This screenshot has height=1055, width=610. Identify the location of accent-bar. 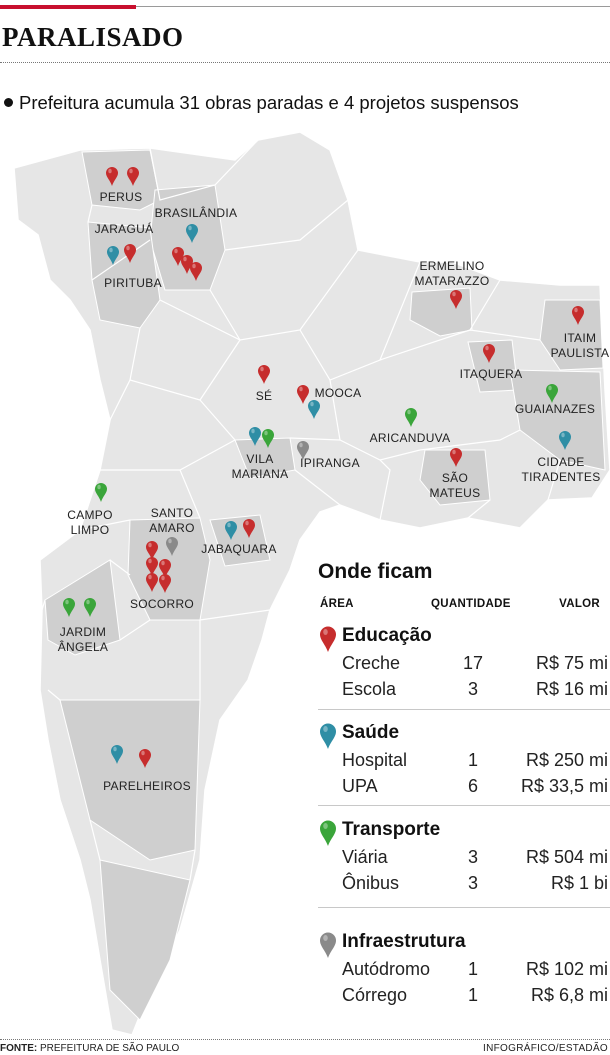
(68, 7).